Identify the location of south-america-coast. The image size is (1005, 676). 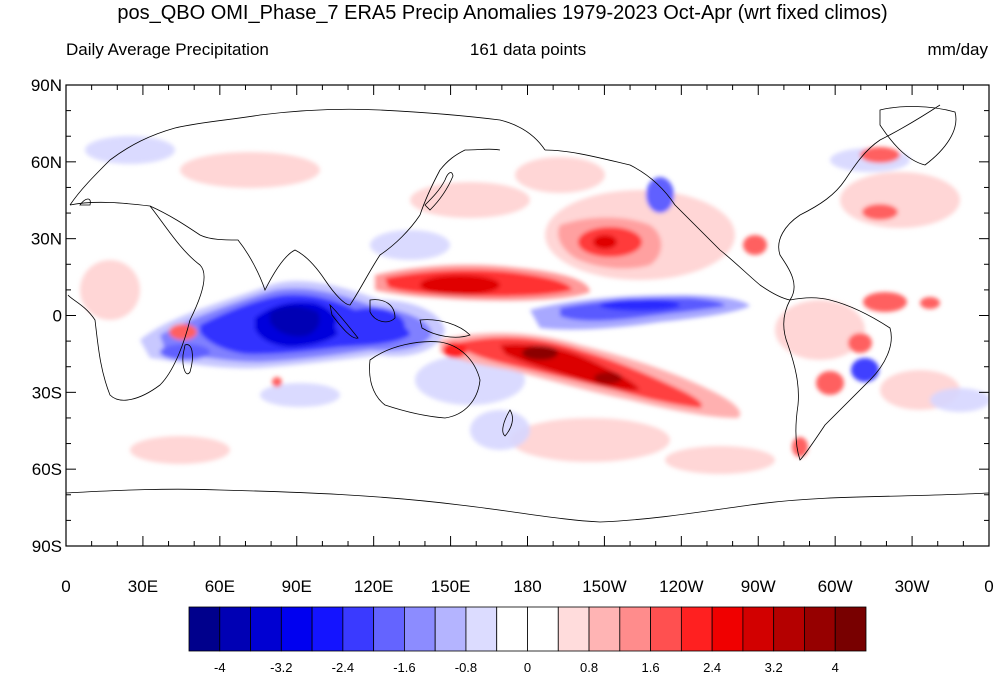
(837, 379).